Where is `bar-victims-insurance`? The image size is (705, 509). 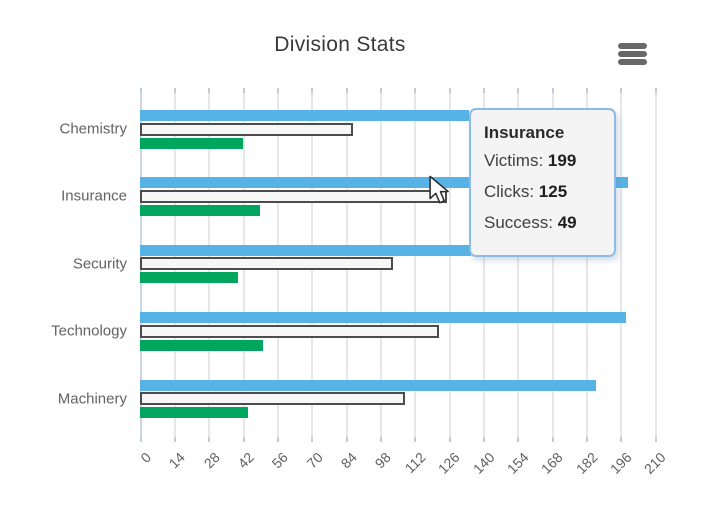 bar-victims-insurance is located at coordinates (384, 183).